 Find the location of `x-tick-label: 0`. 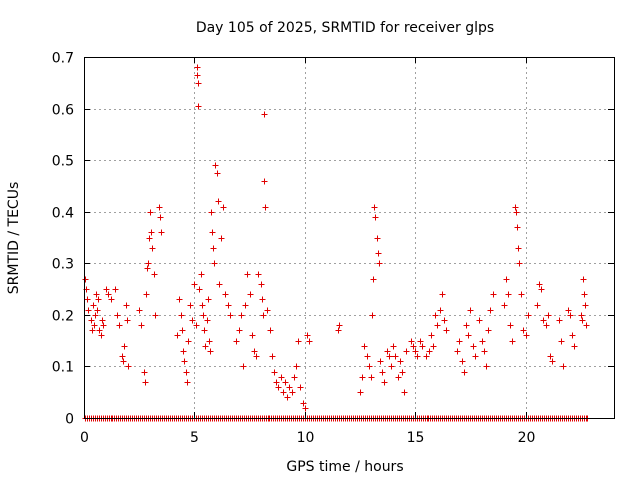

x-tick-label: 0 is located at coordinates (84, 438).